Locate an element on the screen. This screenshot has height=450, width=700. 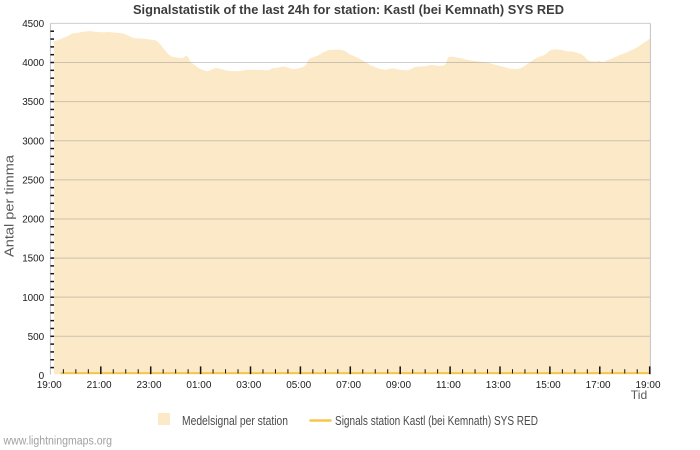
svg-text: 21:00 is located at coordinates (99, 385).